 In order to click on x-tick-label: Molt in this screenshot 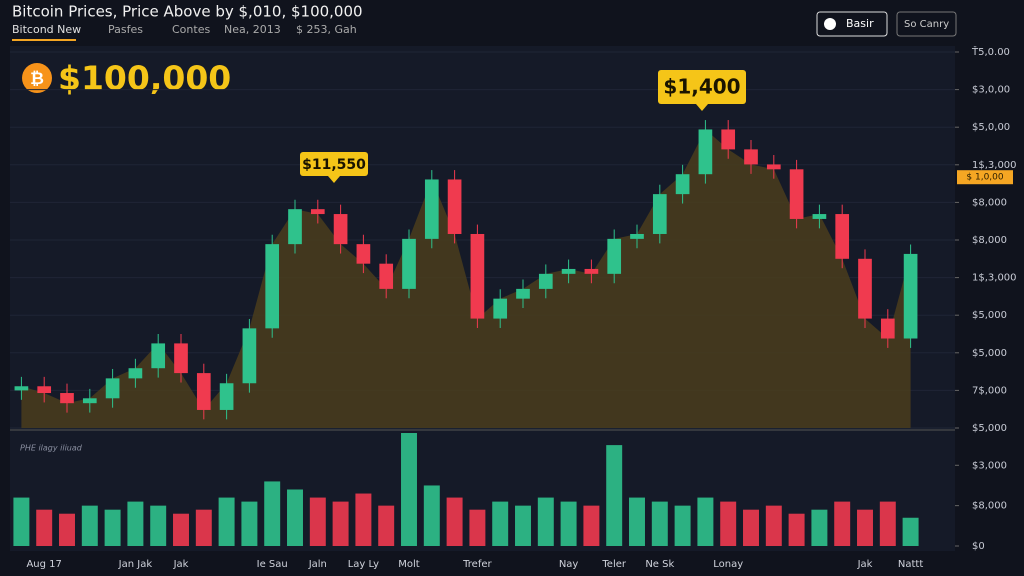, I will do `click(409, 564)`.